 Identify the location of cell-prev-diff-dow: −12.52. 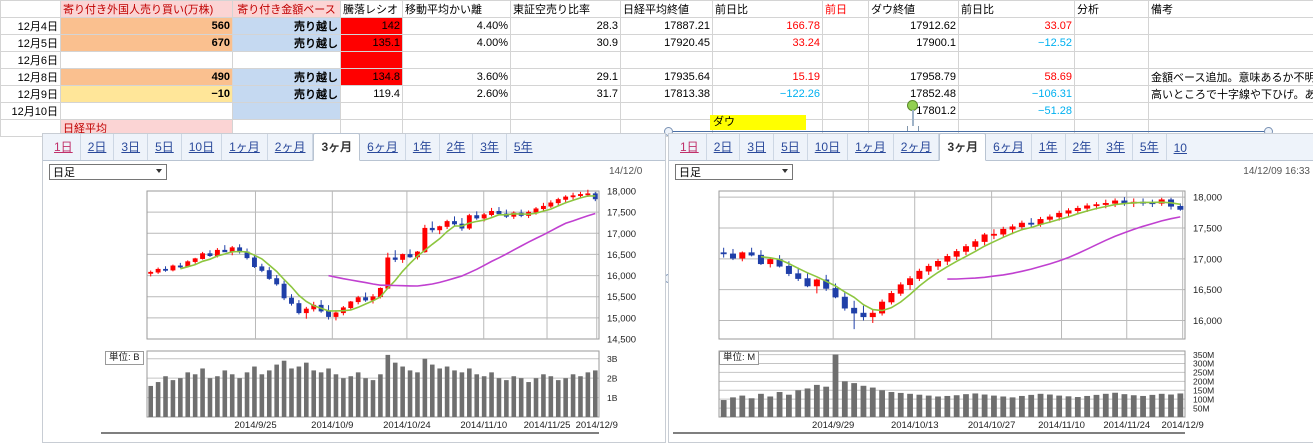
(1017, 43).